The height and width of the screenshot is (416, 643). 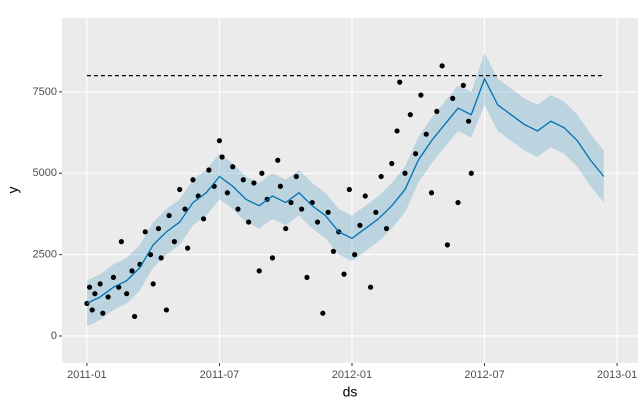 I want to click on y-tick-label: 0, so click(x=54, y=336).